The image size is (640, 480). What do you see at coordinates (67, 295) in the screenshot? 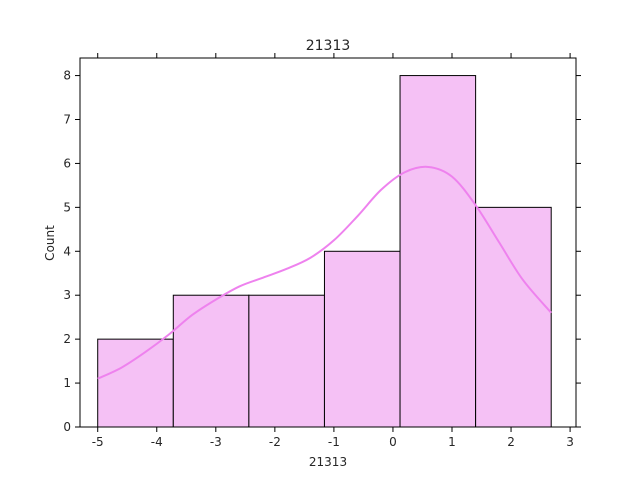
I see `y-tick-label-3: 3` at bounding box center [67, 295].